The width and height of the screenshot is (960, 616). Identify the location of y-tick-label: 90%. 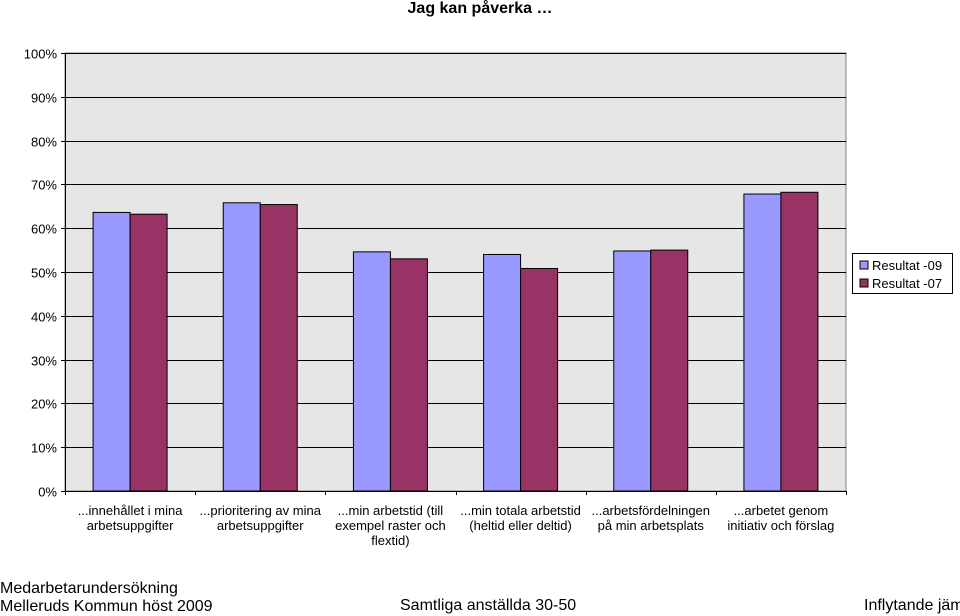
(44, 98).